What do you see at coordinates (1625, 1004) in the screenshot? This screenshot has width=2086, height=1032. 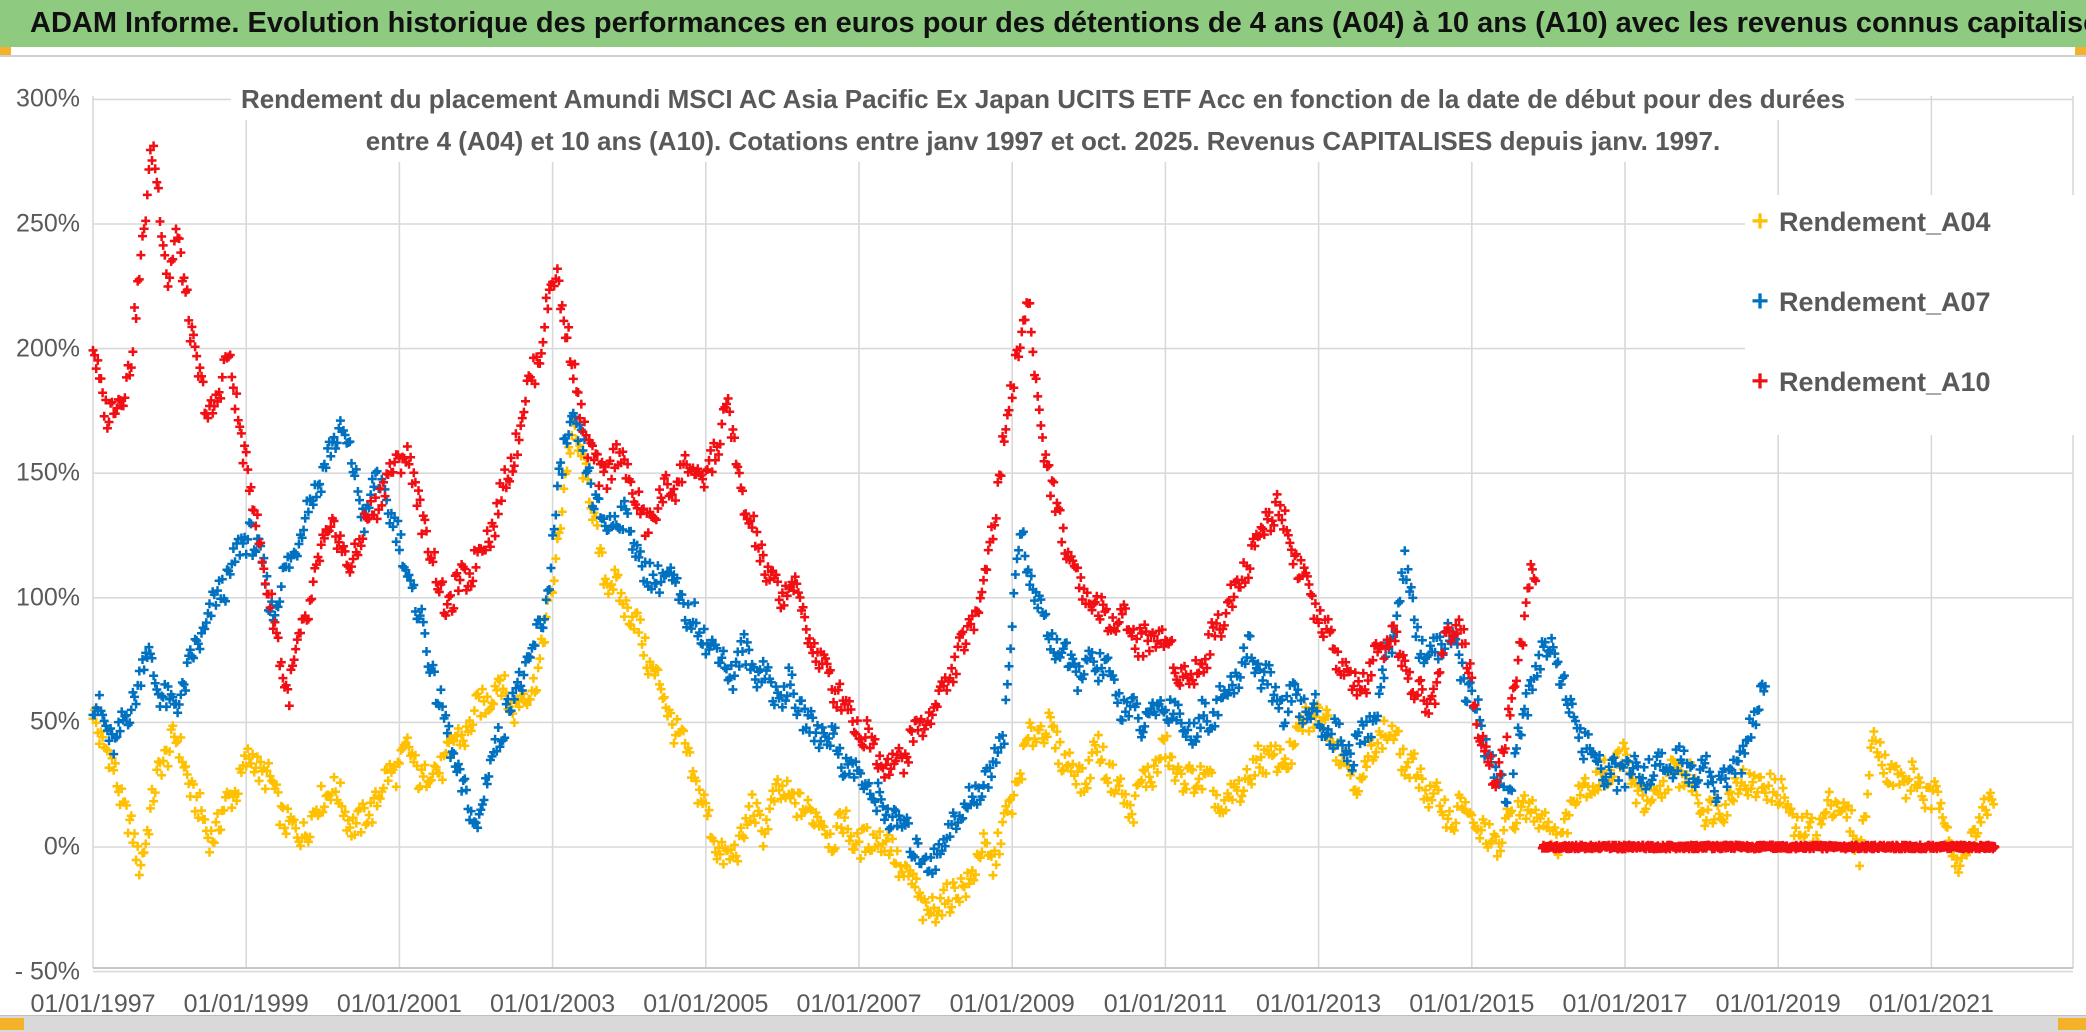 I see `x-axis-label: 01/01/2017` at bounding box center [1625, 1004].